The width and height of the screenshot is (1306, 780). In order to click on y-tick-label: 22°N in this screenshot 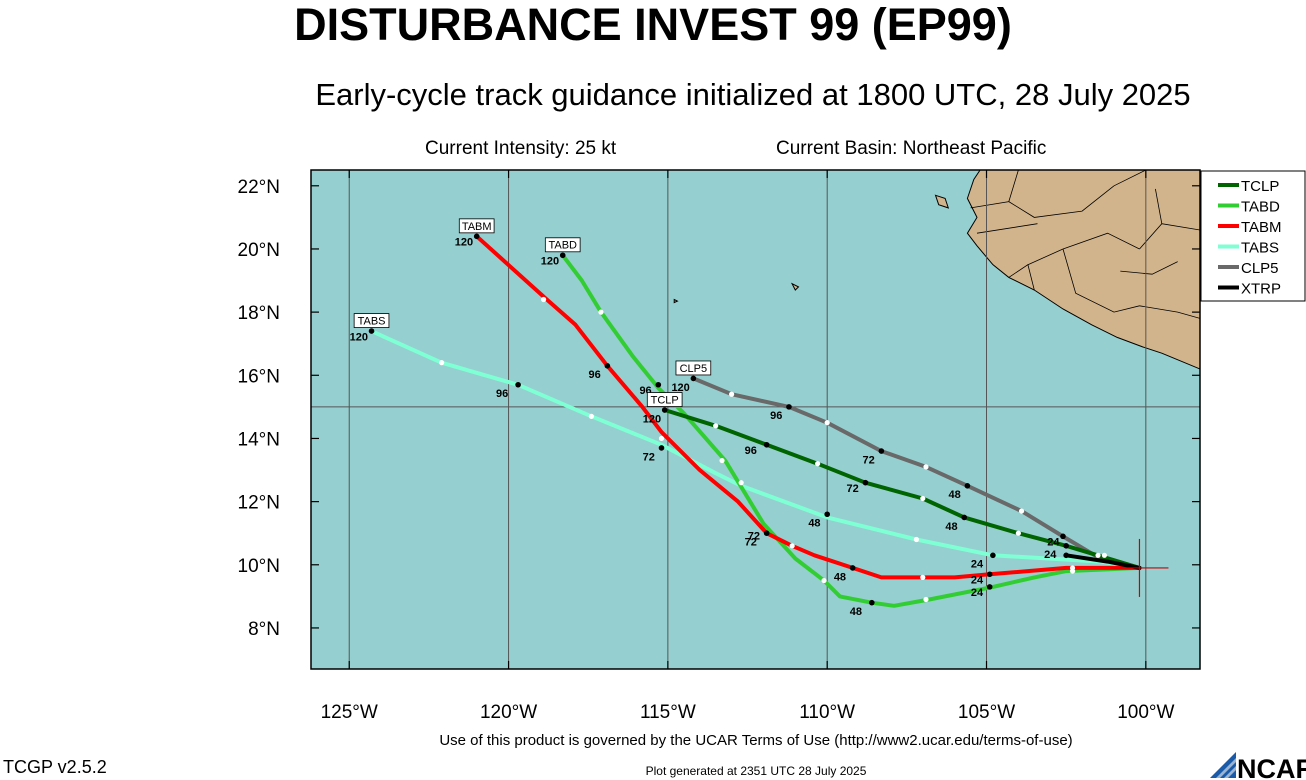, I will do `click(259, 187)`.